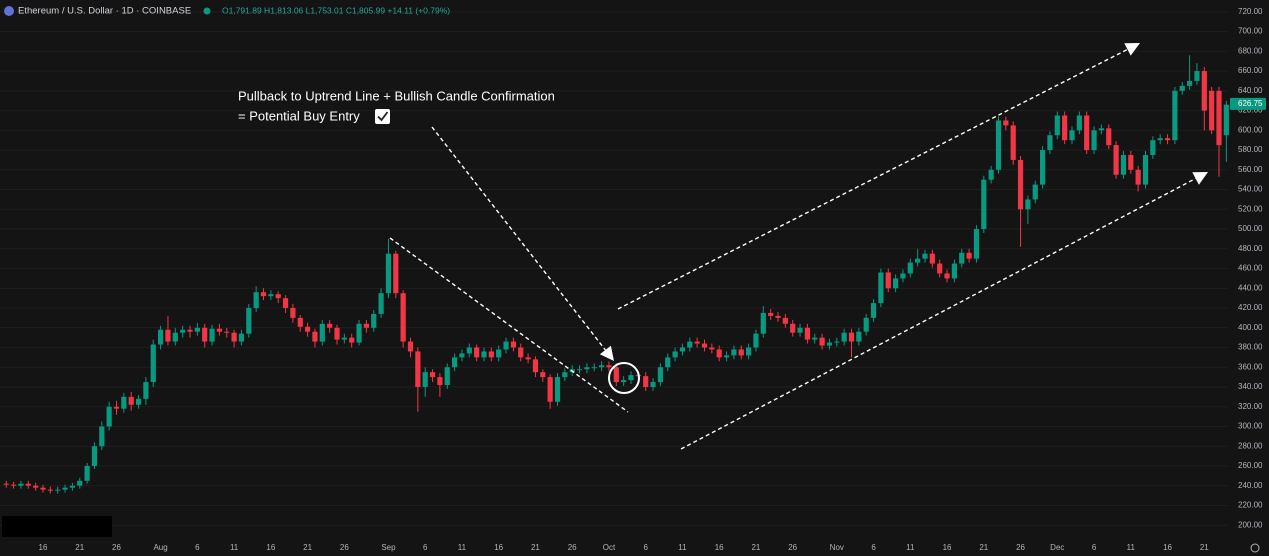 The height and width of the screenshot is (556, 1269). I want to click on y-tick-label: 480.00, so click(1250, 248).